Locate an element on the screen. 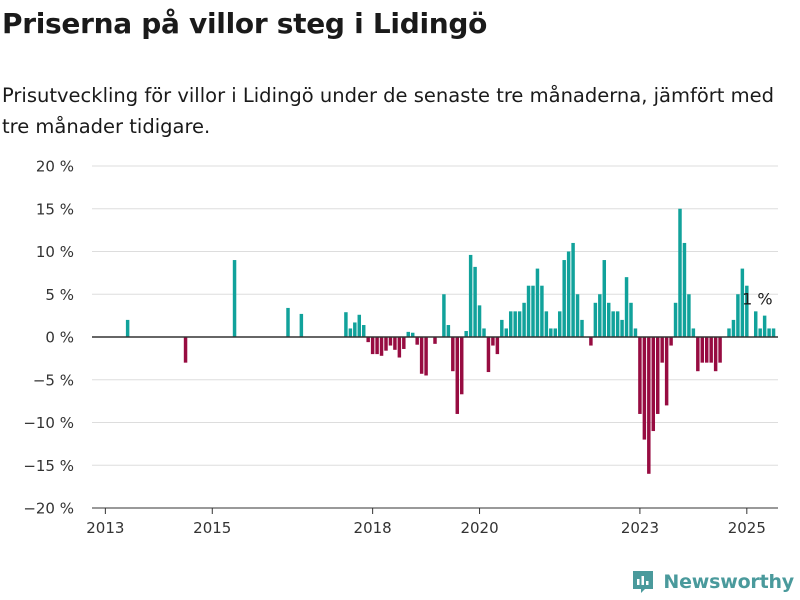  newsworthy-logo-icon is located at coordinates (643, 582).